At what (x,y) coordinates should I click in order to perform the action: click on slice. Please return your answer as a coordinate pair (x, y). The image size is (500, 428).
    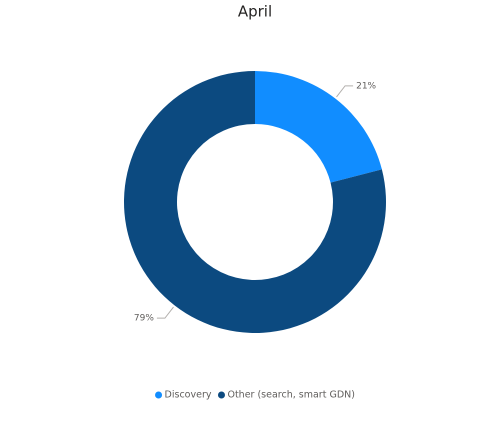
    Looking at the image, I should click on (318, 127).